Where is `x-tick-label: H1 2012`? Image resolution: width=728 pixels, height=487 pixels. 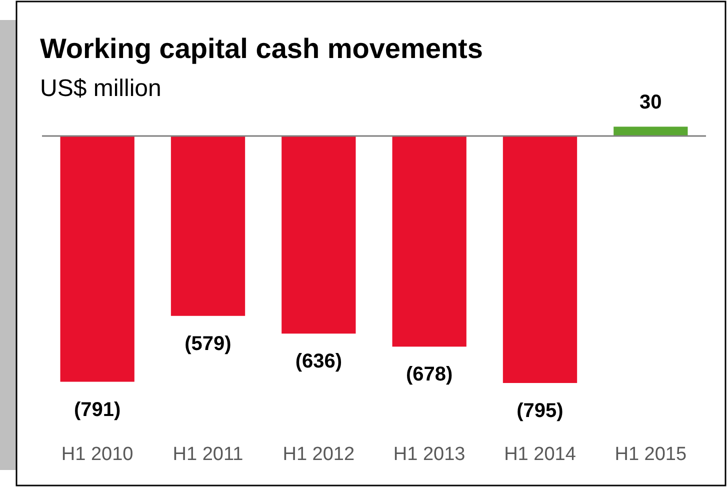
x-tick-label: H1 2012 is located at coordinates (318, 454).